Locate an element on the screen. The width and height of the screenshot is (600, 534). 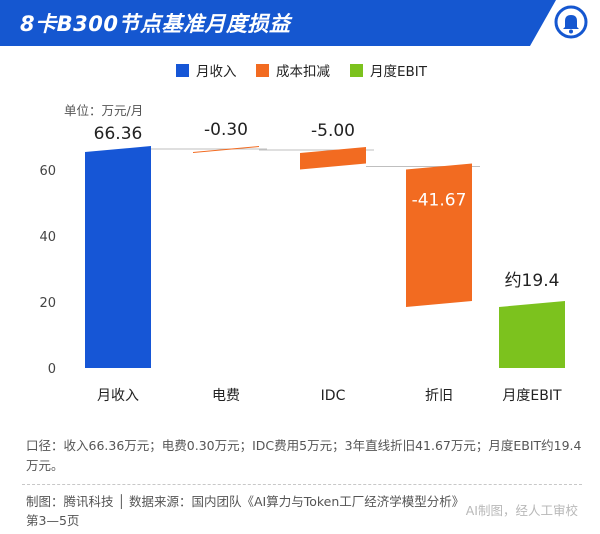
legend: 月收入 成本扣减 月度EBIT is located at coordinates (300, 70).